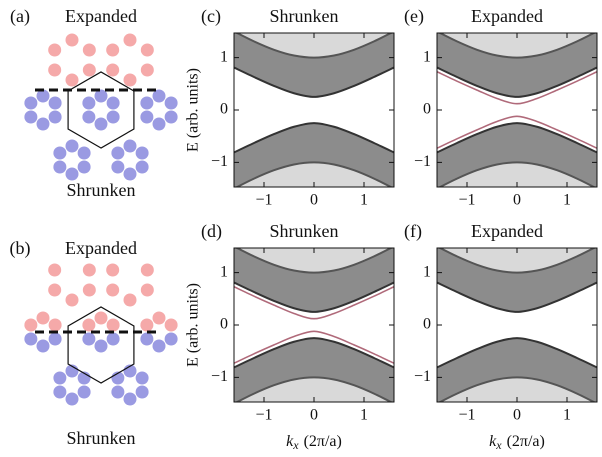 The height and width of the screenshot is (457, 602). Describe the element at coordinates (101, 248) in the screenshot. I see `region-label: Expanded` at that location.